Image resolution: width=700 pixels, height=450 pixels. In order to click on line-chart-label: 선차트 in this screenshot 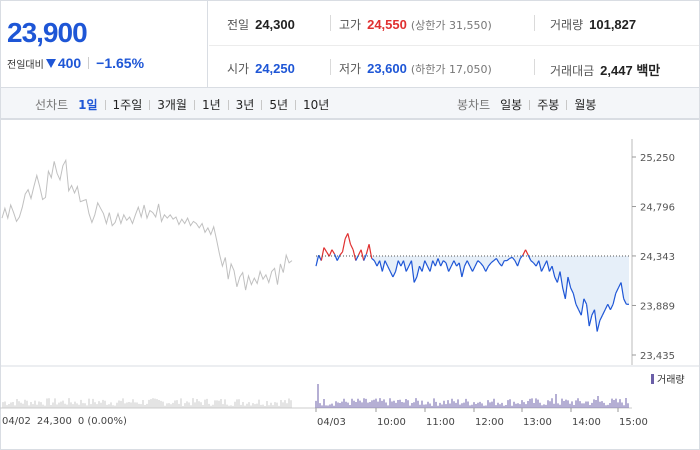, I will do `click(52, 105)`.